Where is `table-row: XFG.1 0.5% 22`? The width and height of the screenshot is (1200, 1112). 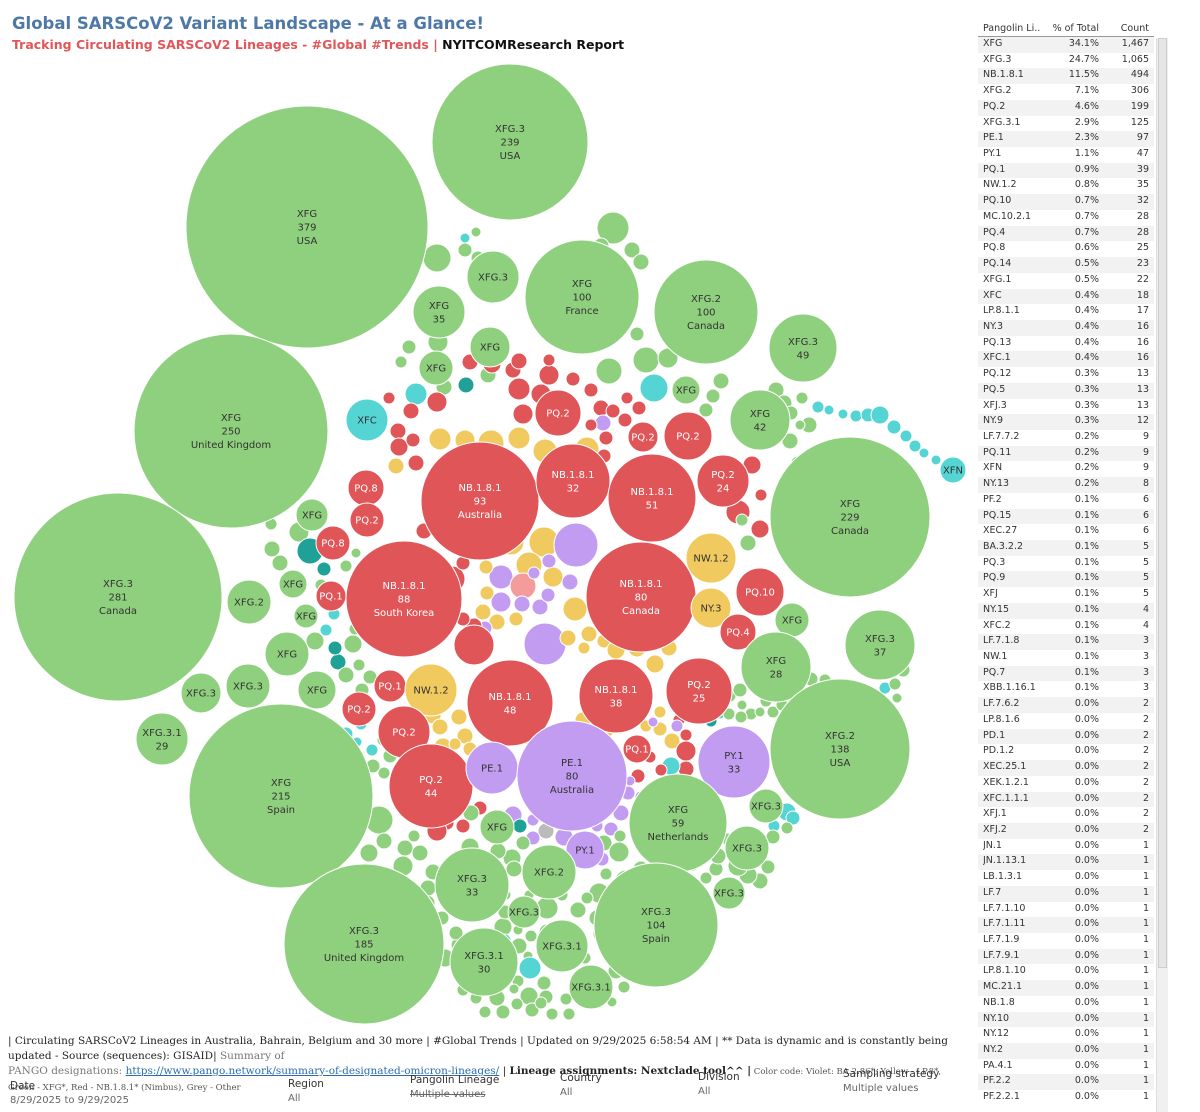
table-row: XFG.1 0.5% 22 is located at coordinates (1066, 281).